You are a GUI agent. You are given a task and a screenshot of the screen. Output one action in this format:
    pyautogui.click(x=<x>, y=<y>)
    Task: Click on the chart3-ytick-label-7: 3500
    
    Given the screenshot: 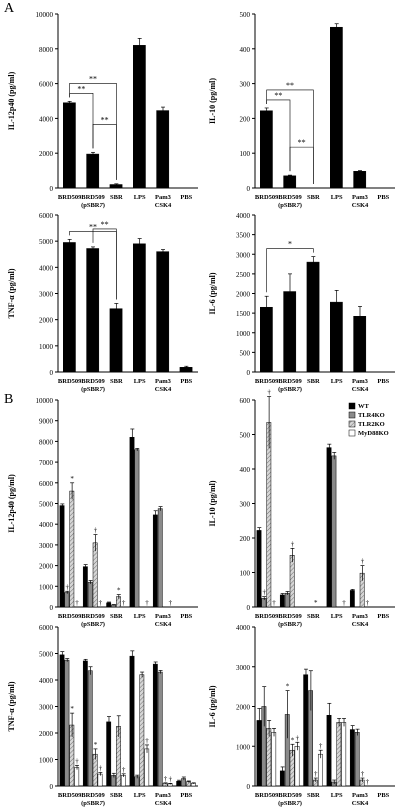 What is the action you would take?
    pyautogui.click(x=243, y=236)
    